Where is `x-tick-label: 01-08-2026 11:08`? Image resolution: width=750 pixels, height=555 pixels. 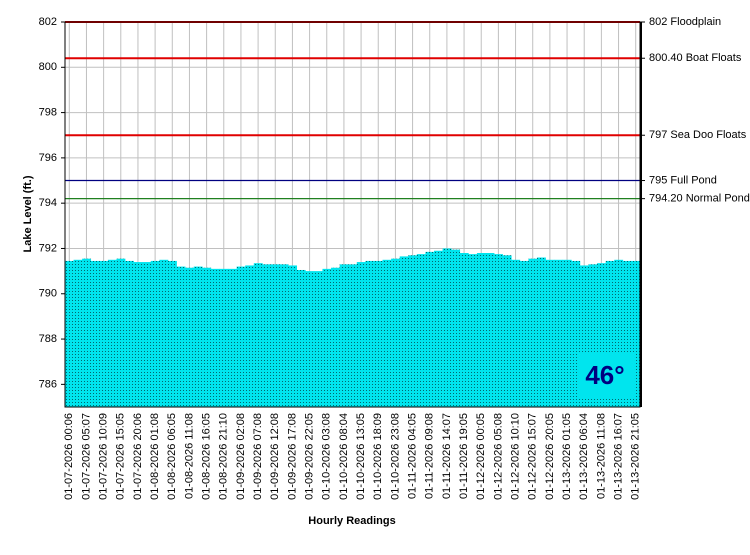 x-tick-label: 01-08-2026 11:08 is located at coordinates (189, 456).